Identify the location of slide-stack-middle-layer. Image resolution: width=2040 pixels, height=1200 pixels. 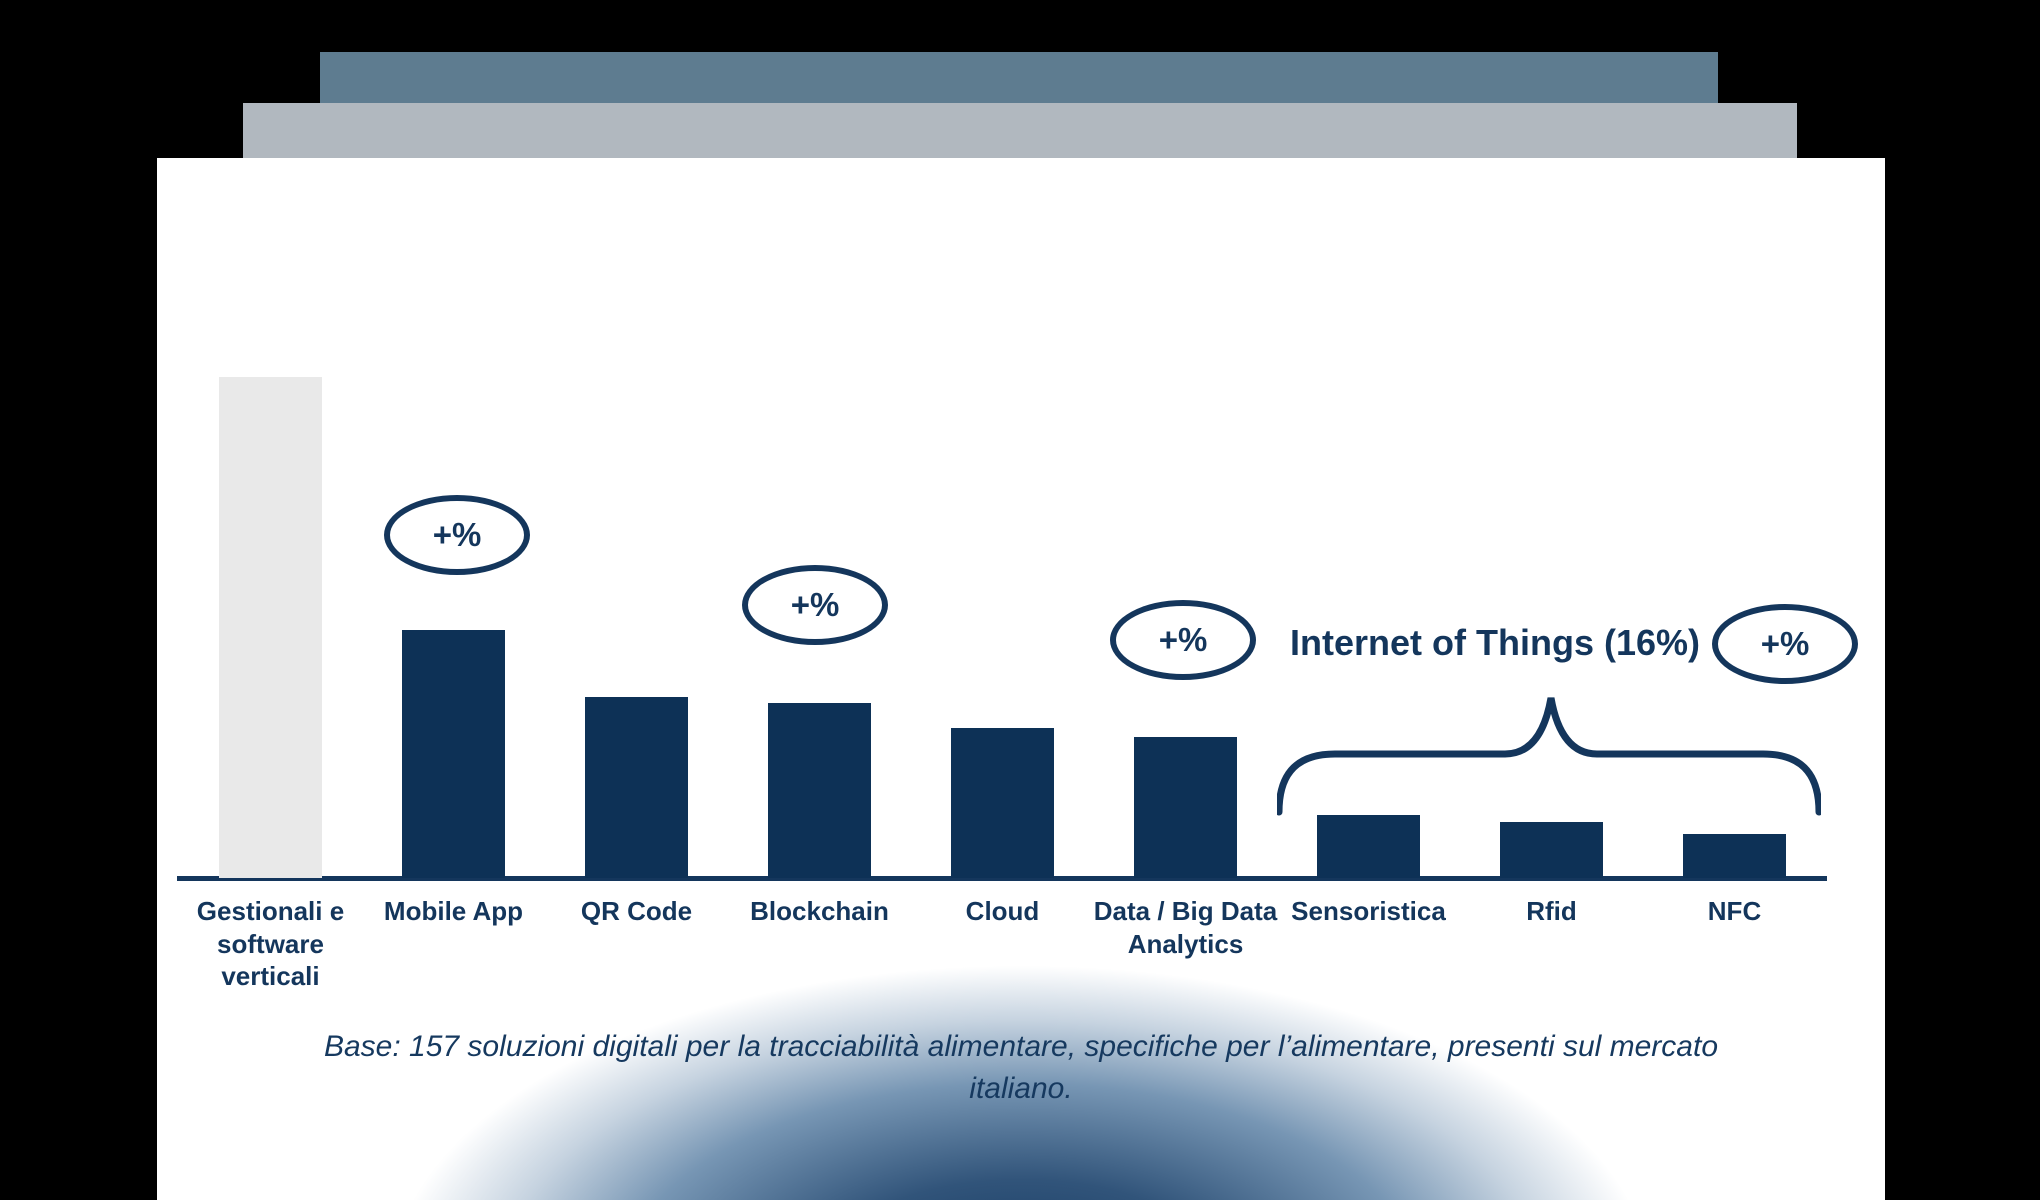
(1020, 130).